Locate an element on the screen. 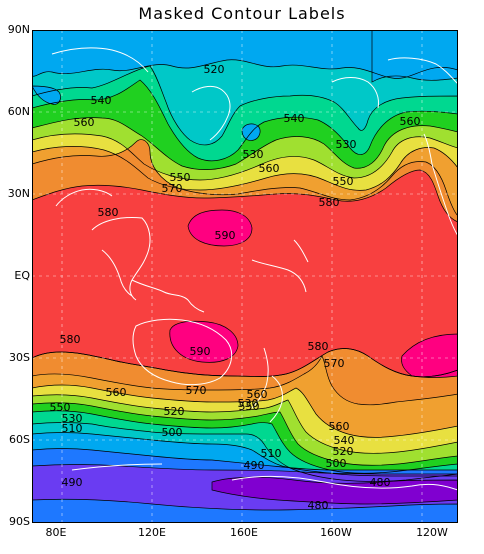 This screenshot has height=554, width=484. contour-label: 550 is located at coordinates (343, 181).